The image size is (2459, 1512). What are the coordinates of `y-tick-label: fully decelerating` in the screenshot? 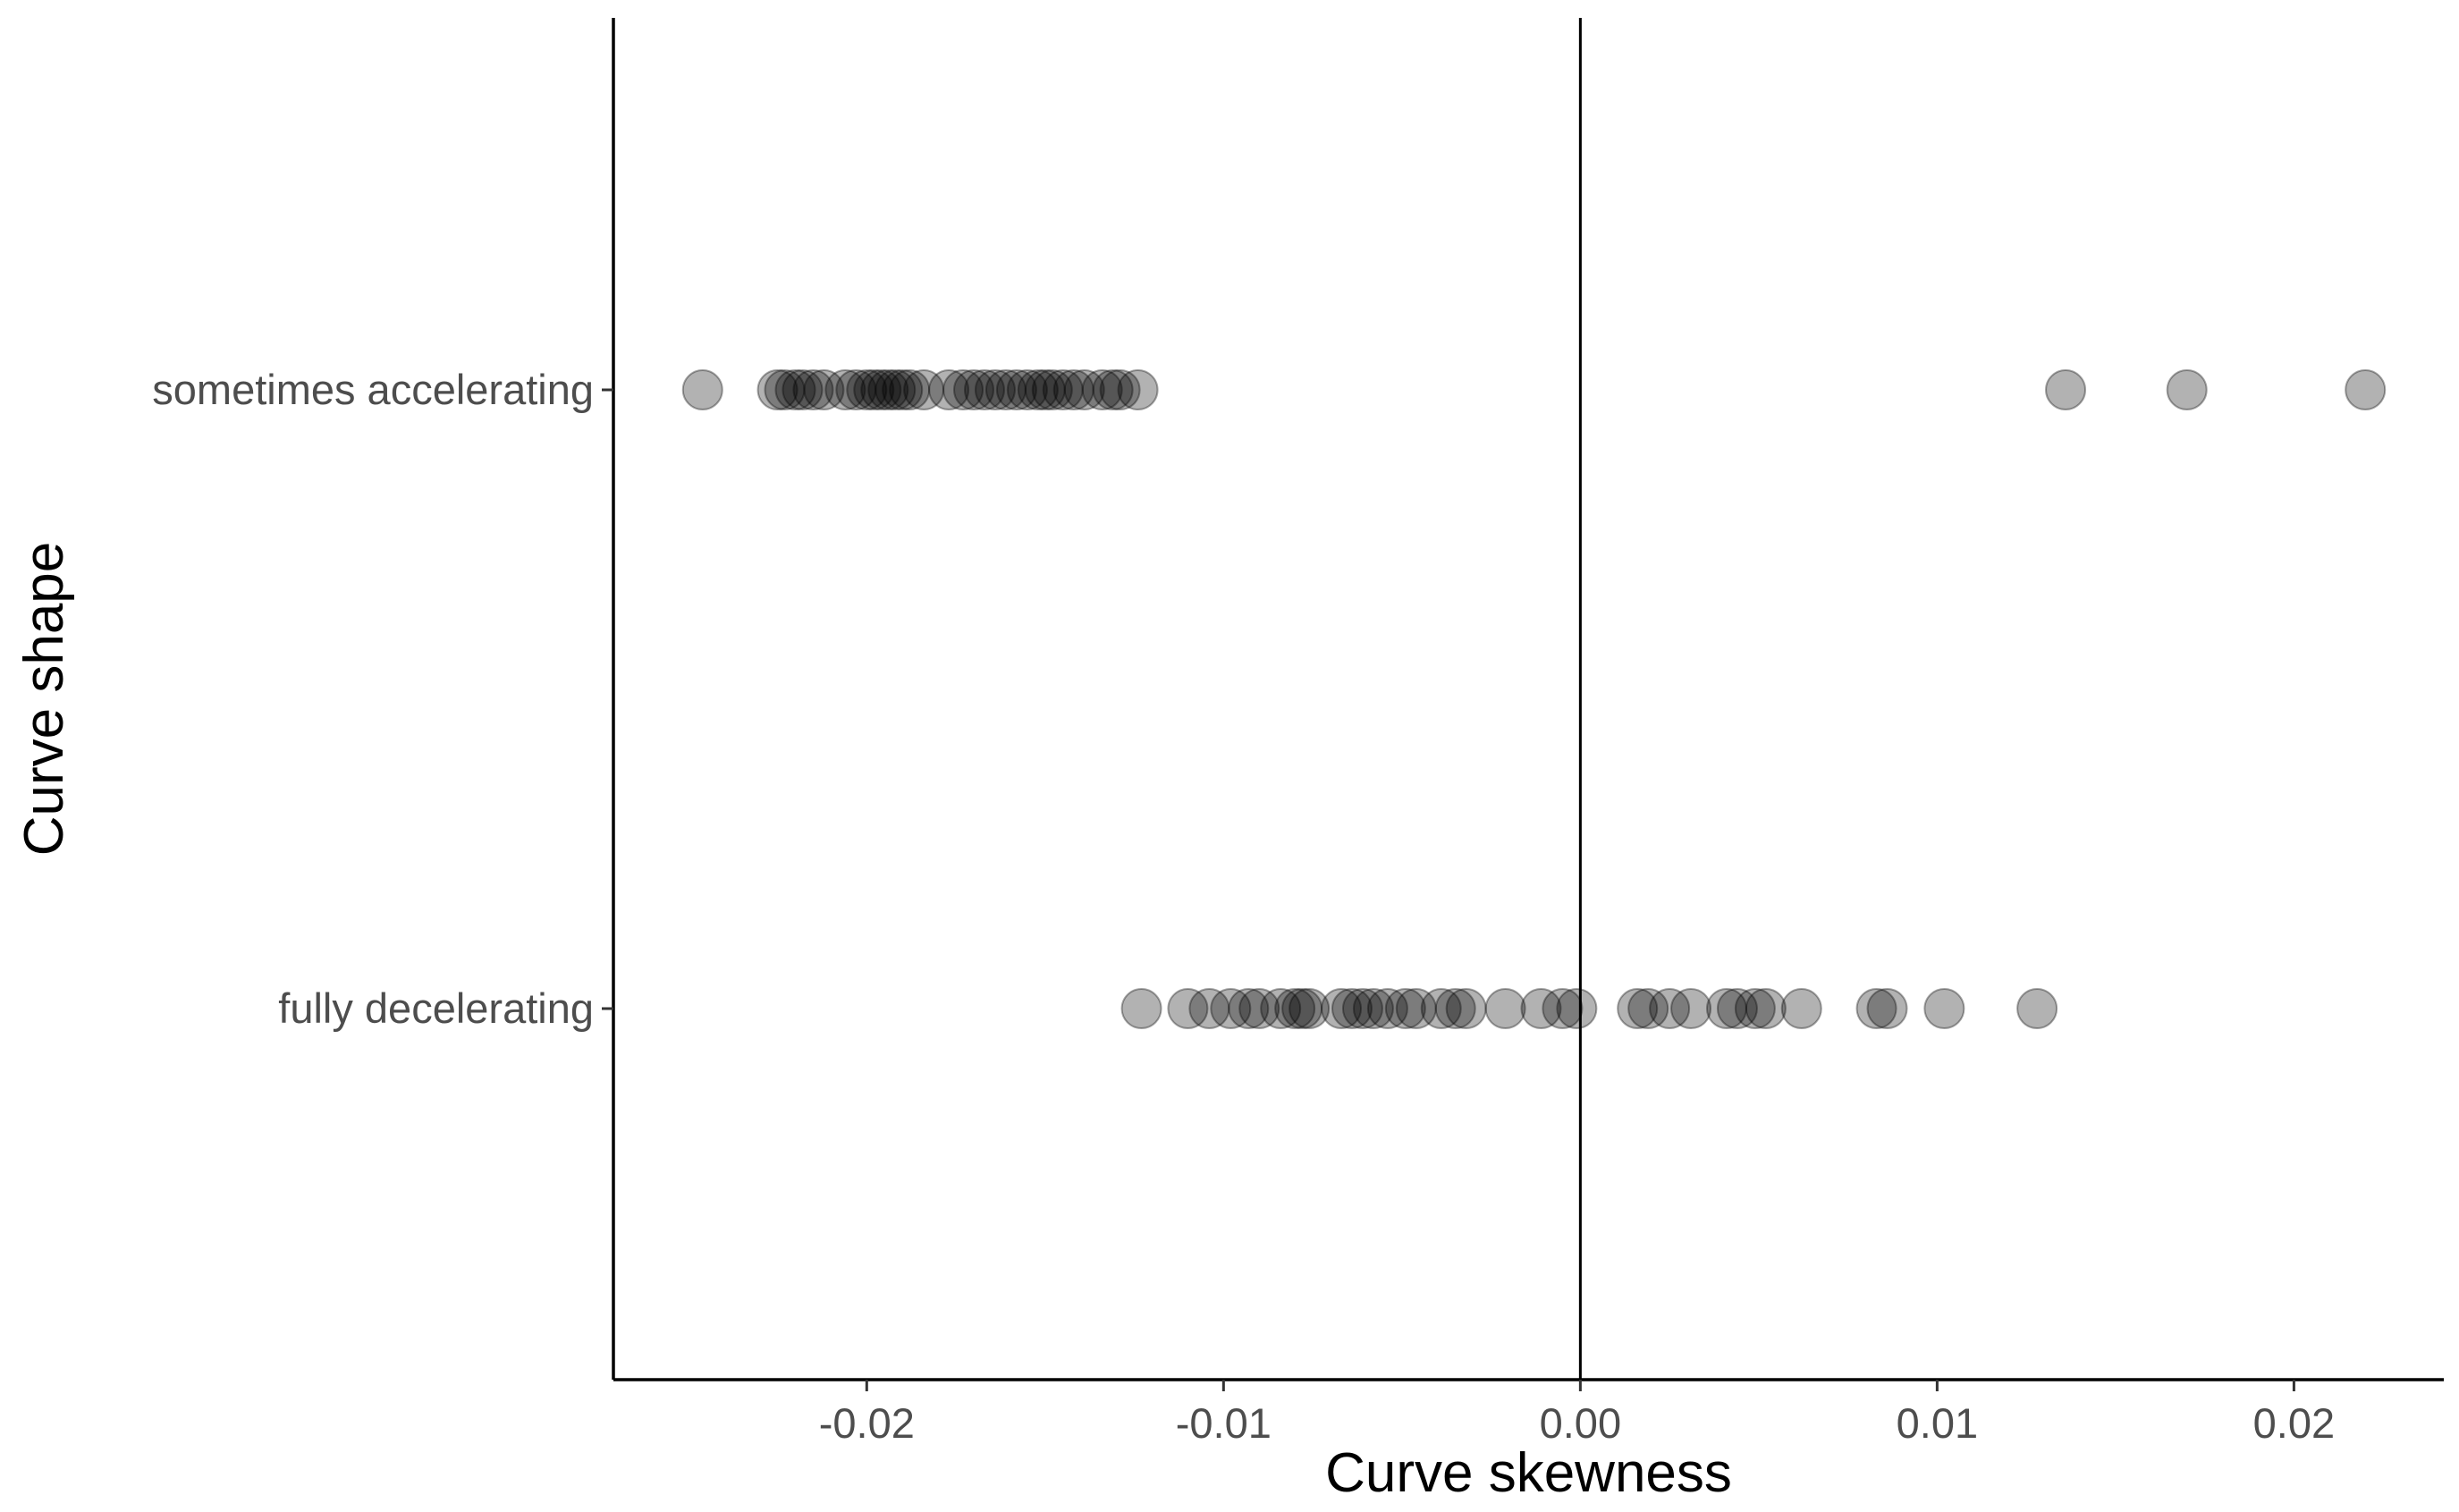 It's located at (436, 1008).